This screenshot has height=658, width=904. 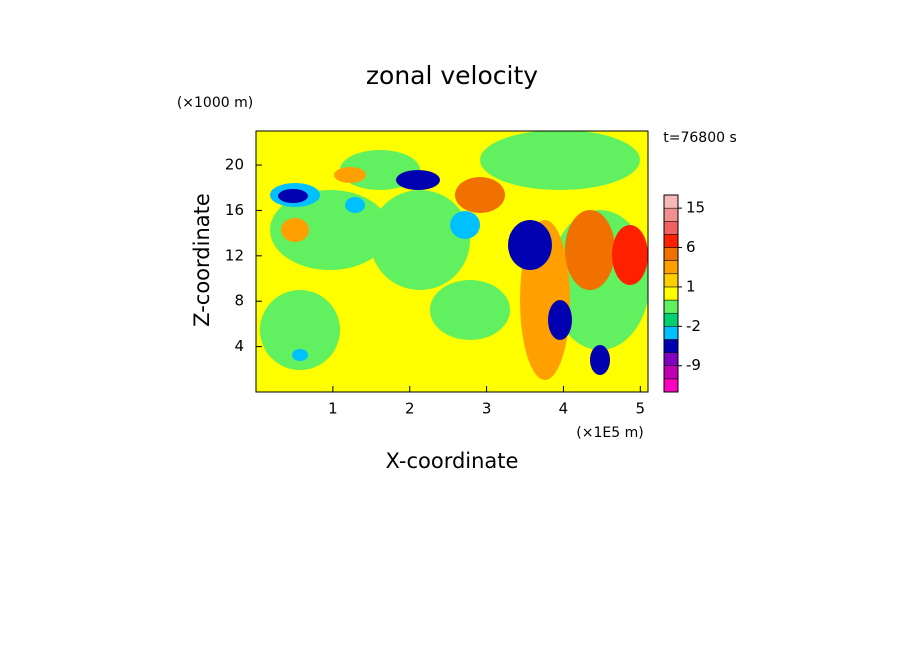 I want to click on colorbar-frame, so click(x=671, y=293).